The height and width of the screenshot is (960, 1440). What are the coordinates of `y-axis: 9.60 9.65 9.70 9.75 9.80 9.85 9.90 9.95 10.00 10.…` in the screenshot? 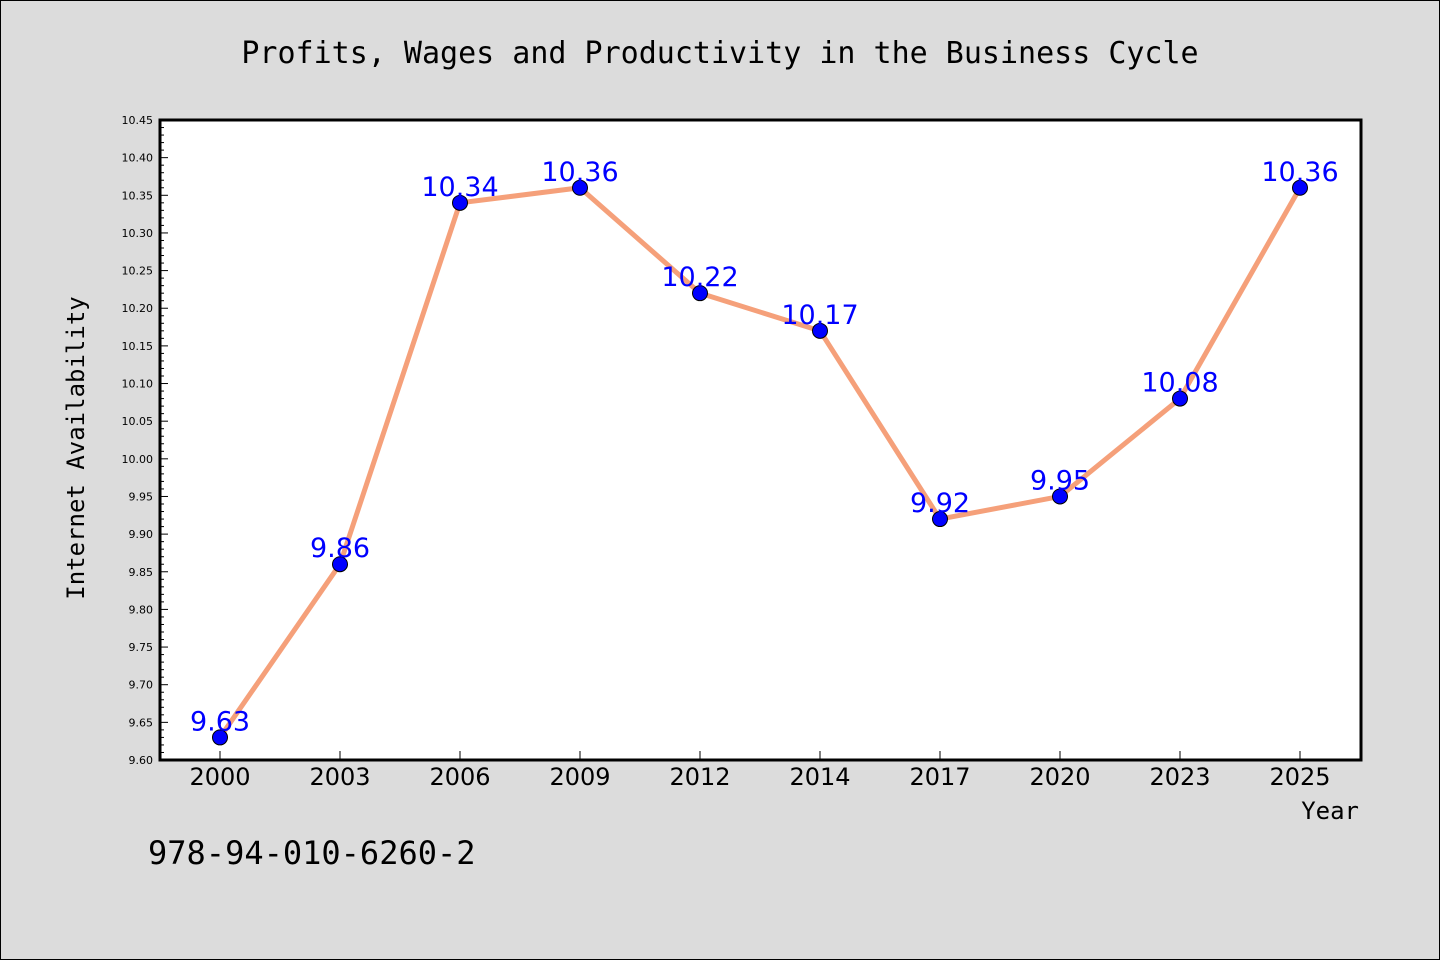 It's located at (145, 440).